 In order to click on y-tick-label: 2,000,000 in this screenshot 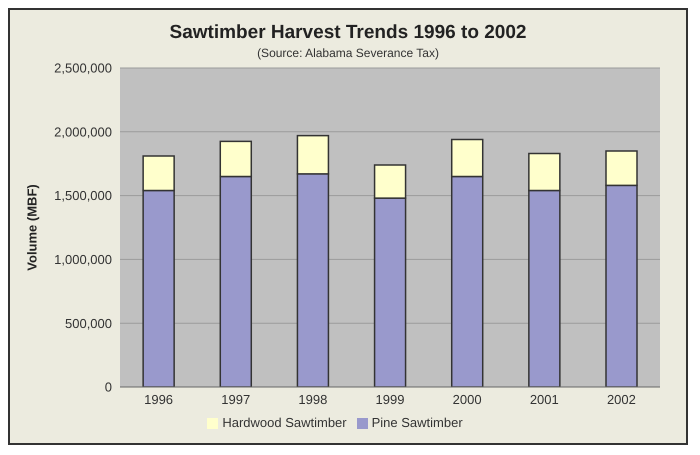, I will do `click(83, 132)`.